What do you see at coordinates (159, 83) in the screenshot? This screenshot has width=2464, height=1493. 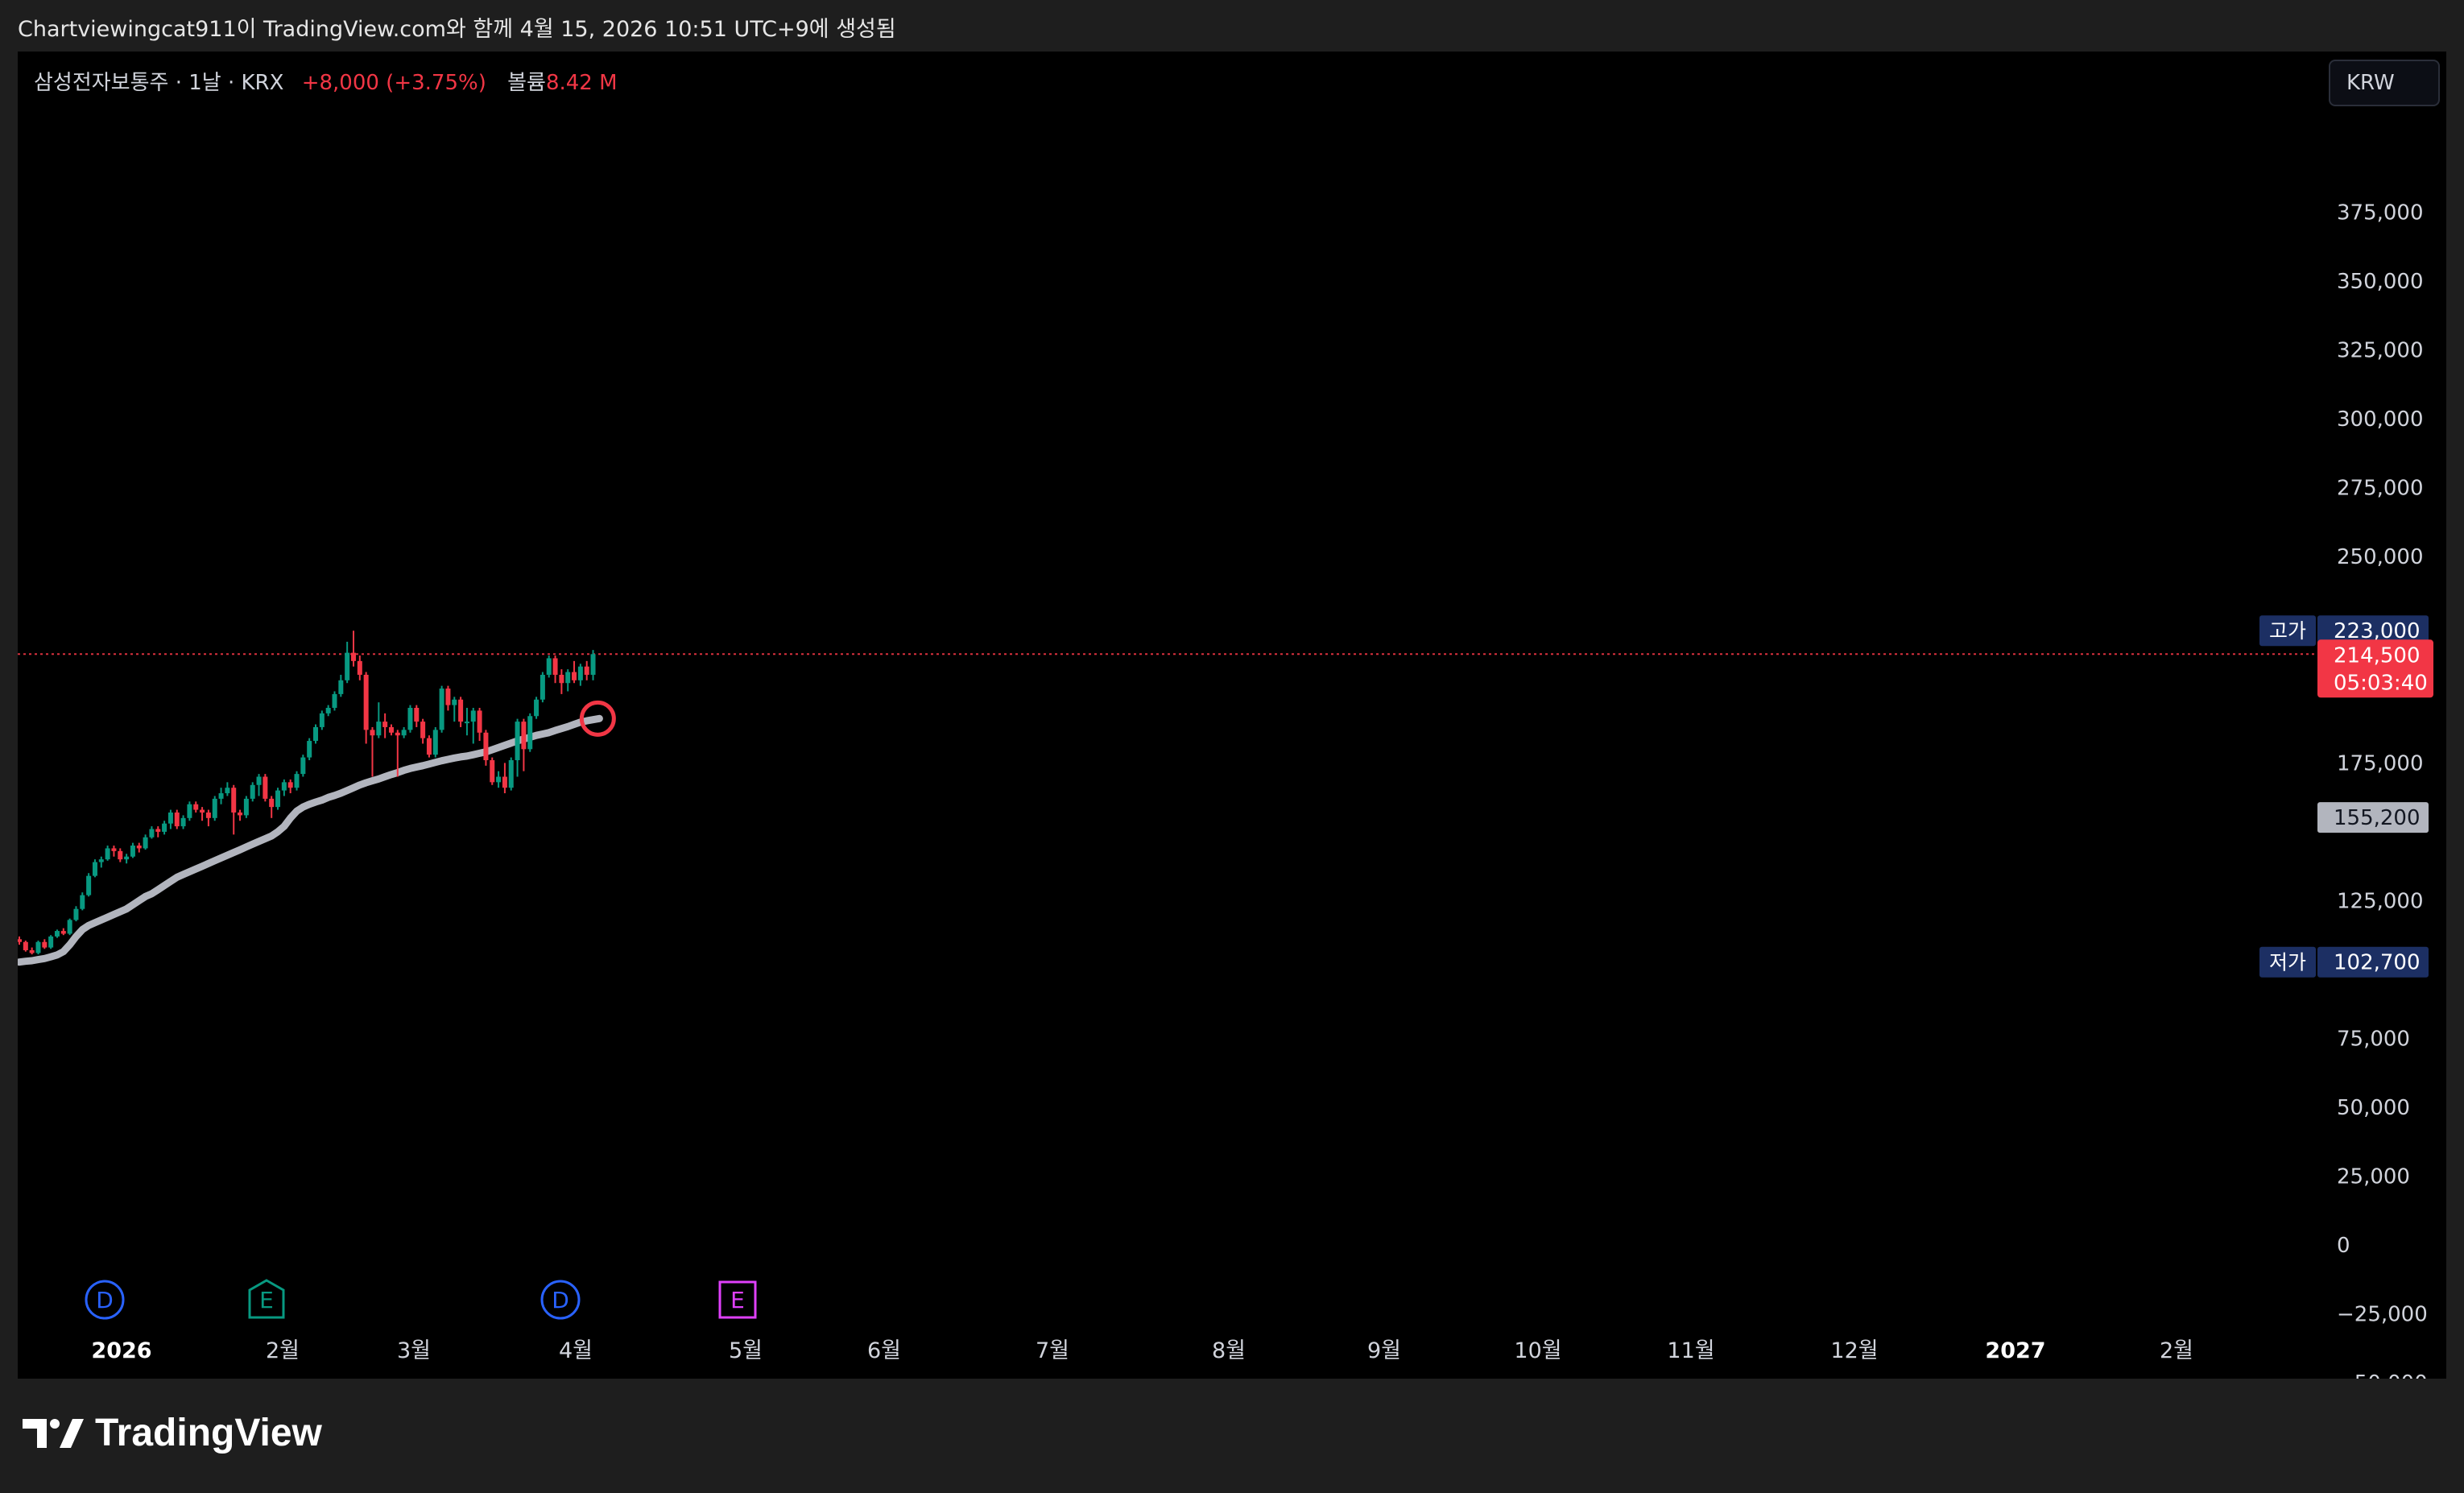 I see `symbol-info: 삼성전자보통주 · 1날 · KRX` at bounding box center [159, 83].